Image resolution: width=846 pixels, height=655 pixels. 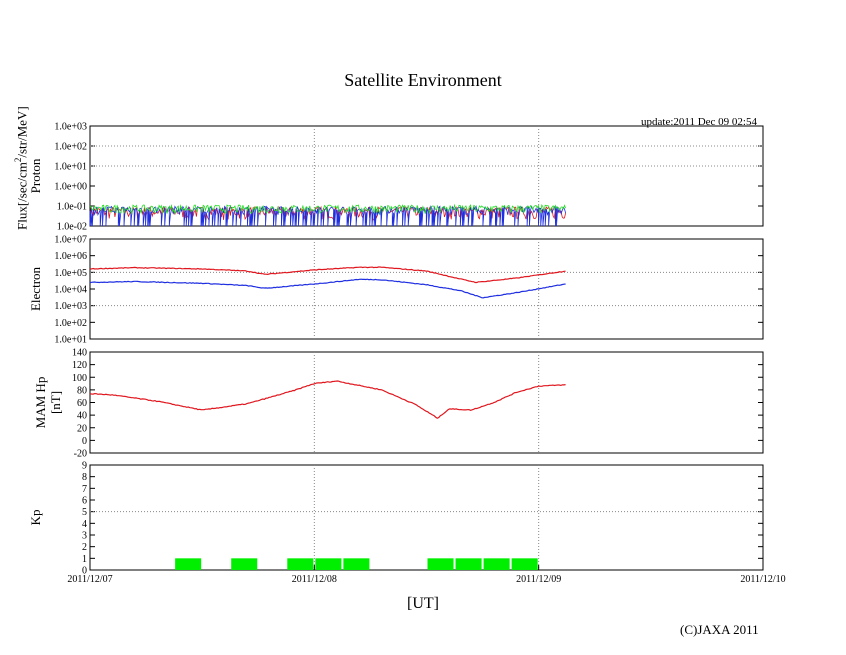 What do you see at coordinates (70, 167) in the screenshot?
I see `proton-ytick-label: 1.0e+01` at bounding box center [70, 167].